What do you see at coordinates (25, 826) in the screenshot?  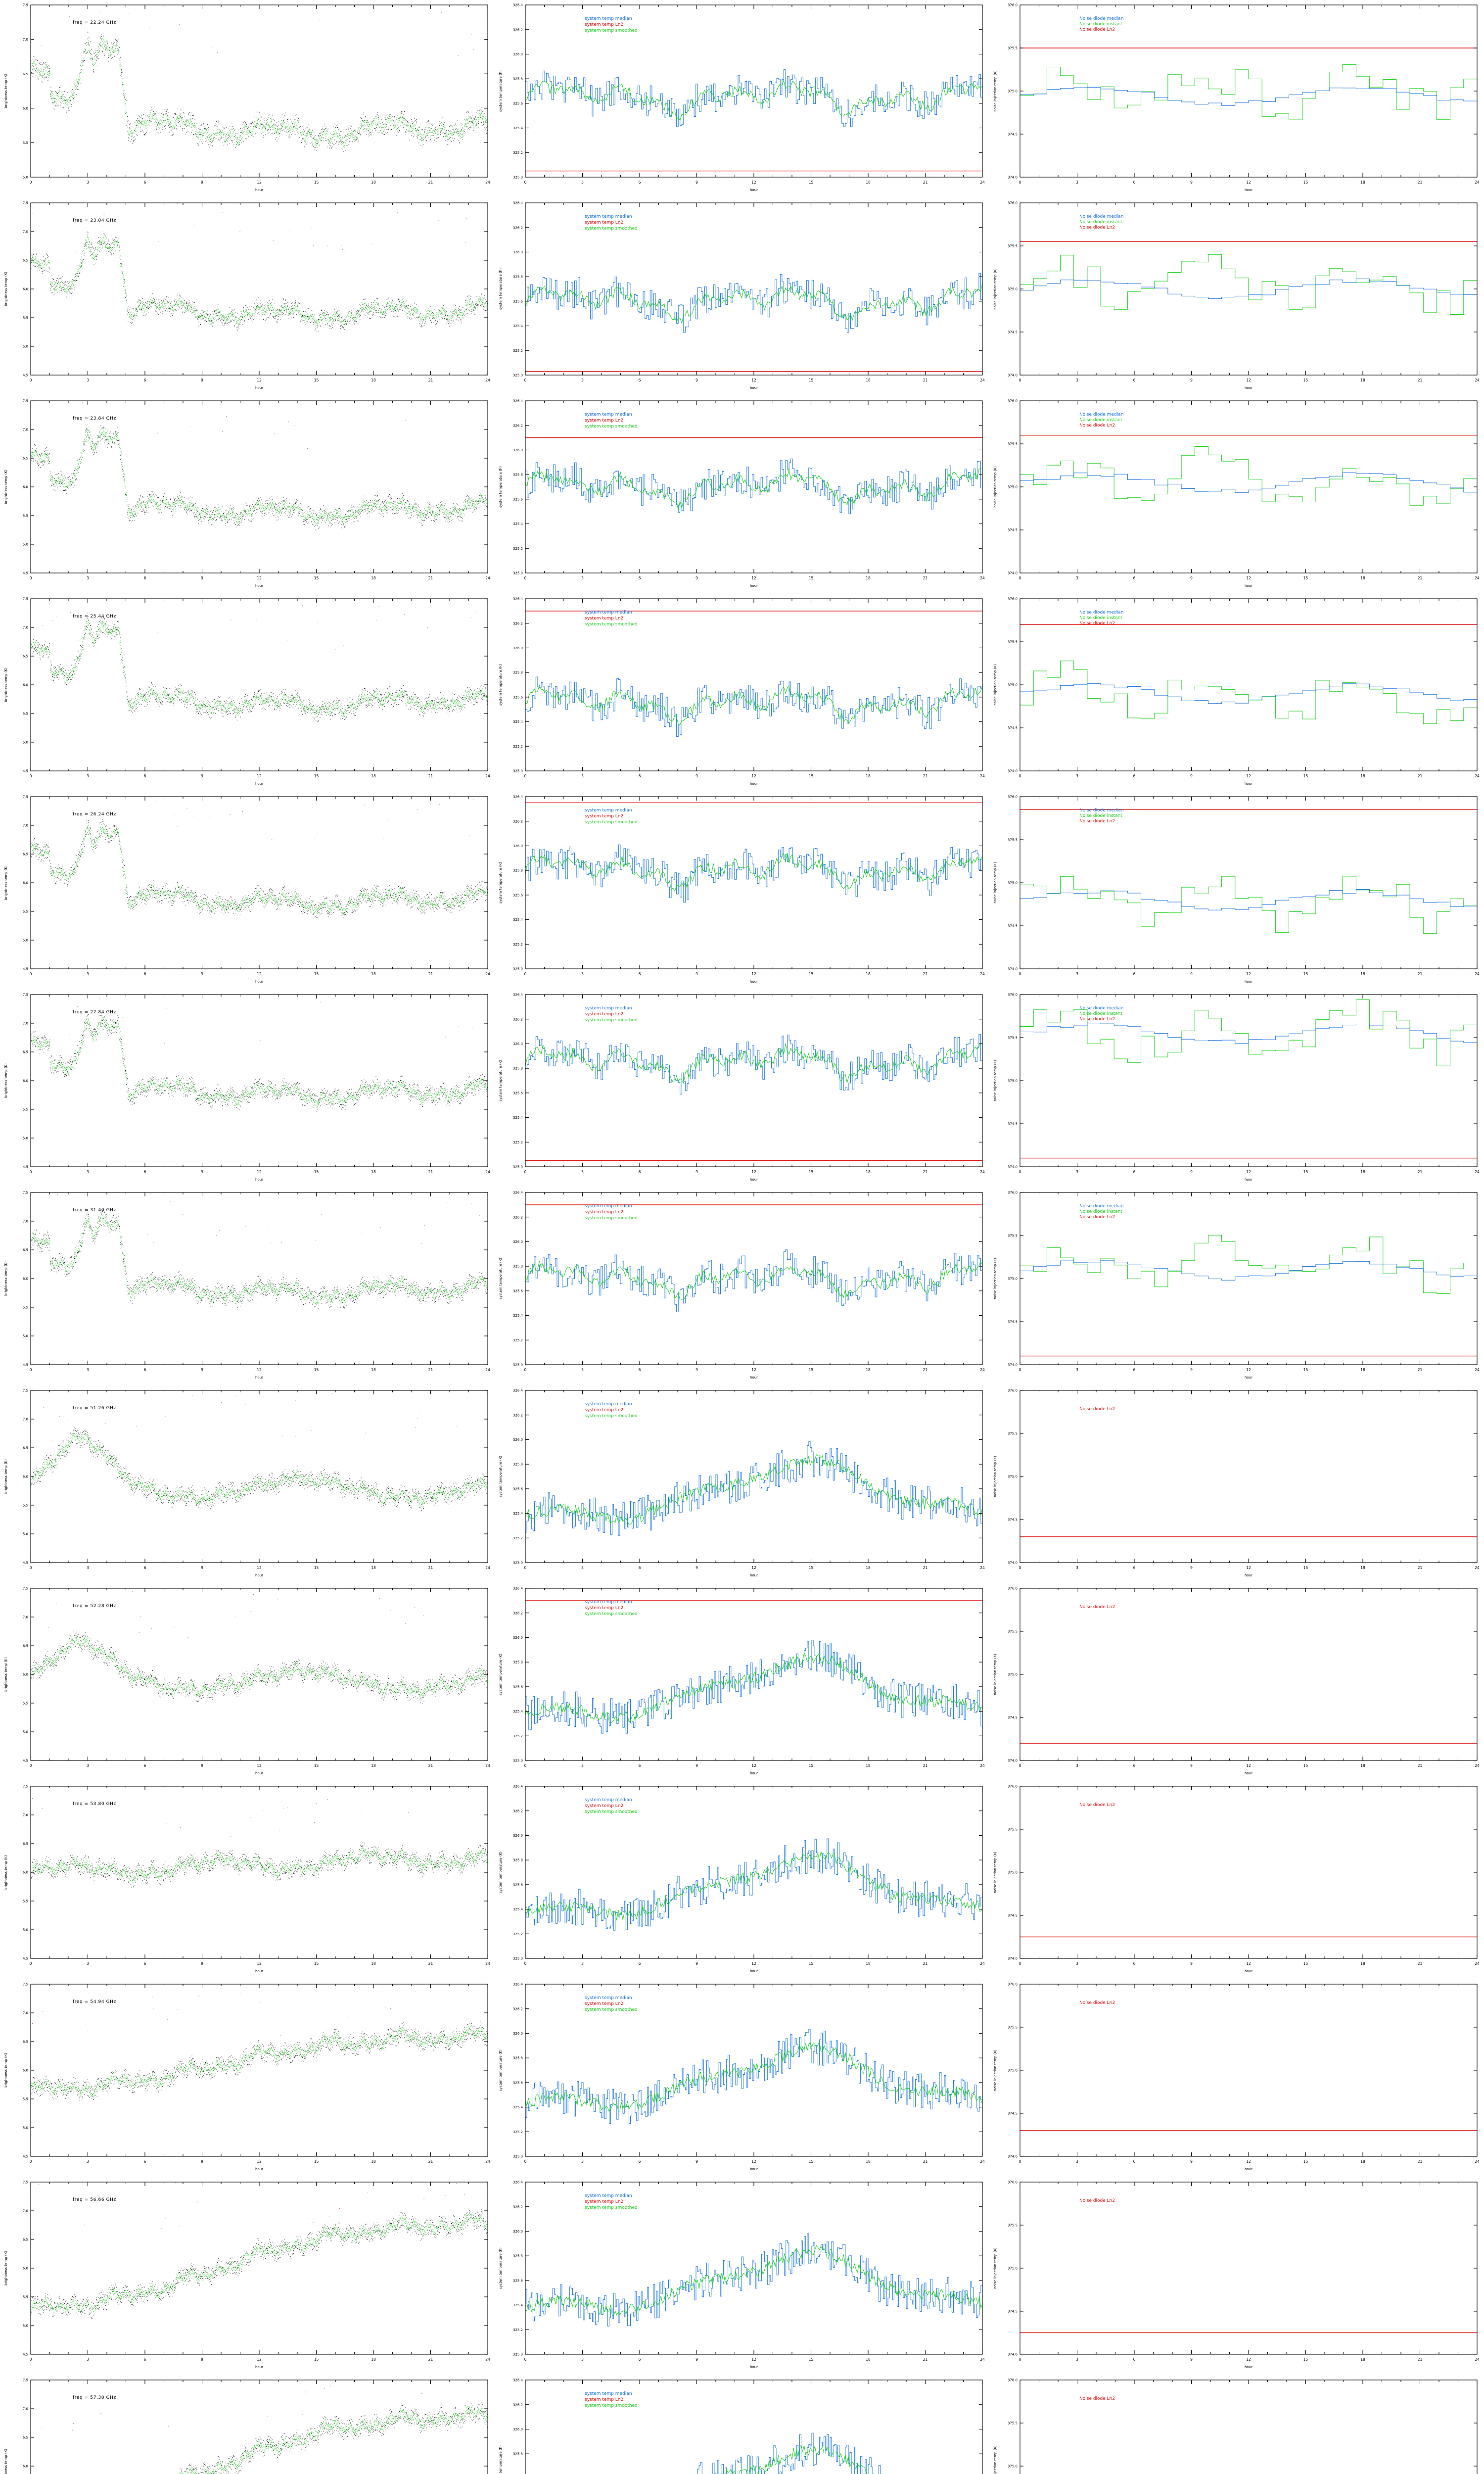 I see `svg-text: 7.0` at bounding box center [25, 826].